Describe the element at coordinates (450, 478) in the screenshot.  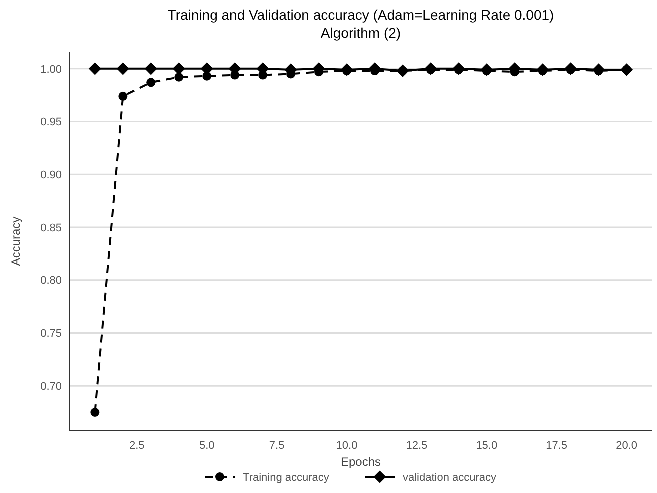
I see `legend-label: validation accuracy` at that location.